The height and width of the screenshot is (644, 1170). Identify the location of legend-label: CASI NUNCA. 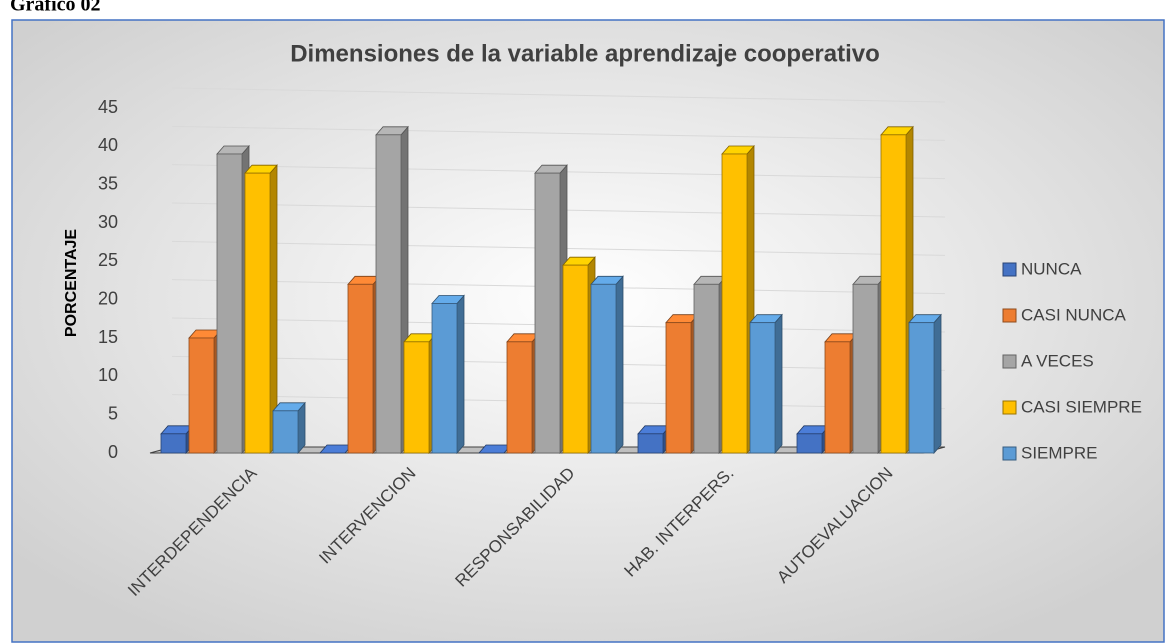
(1074, 314).